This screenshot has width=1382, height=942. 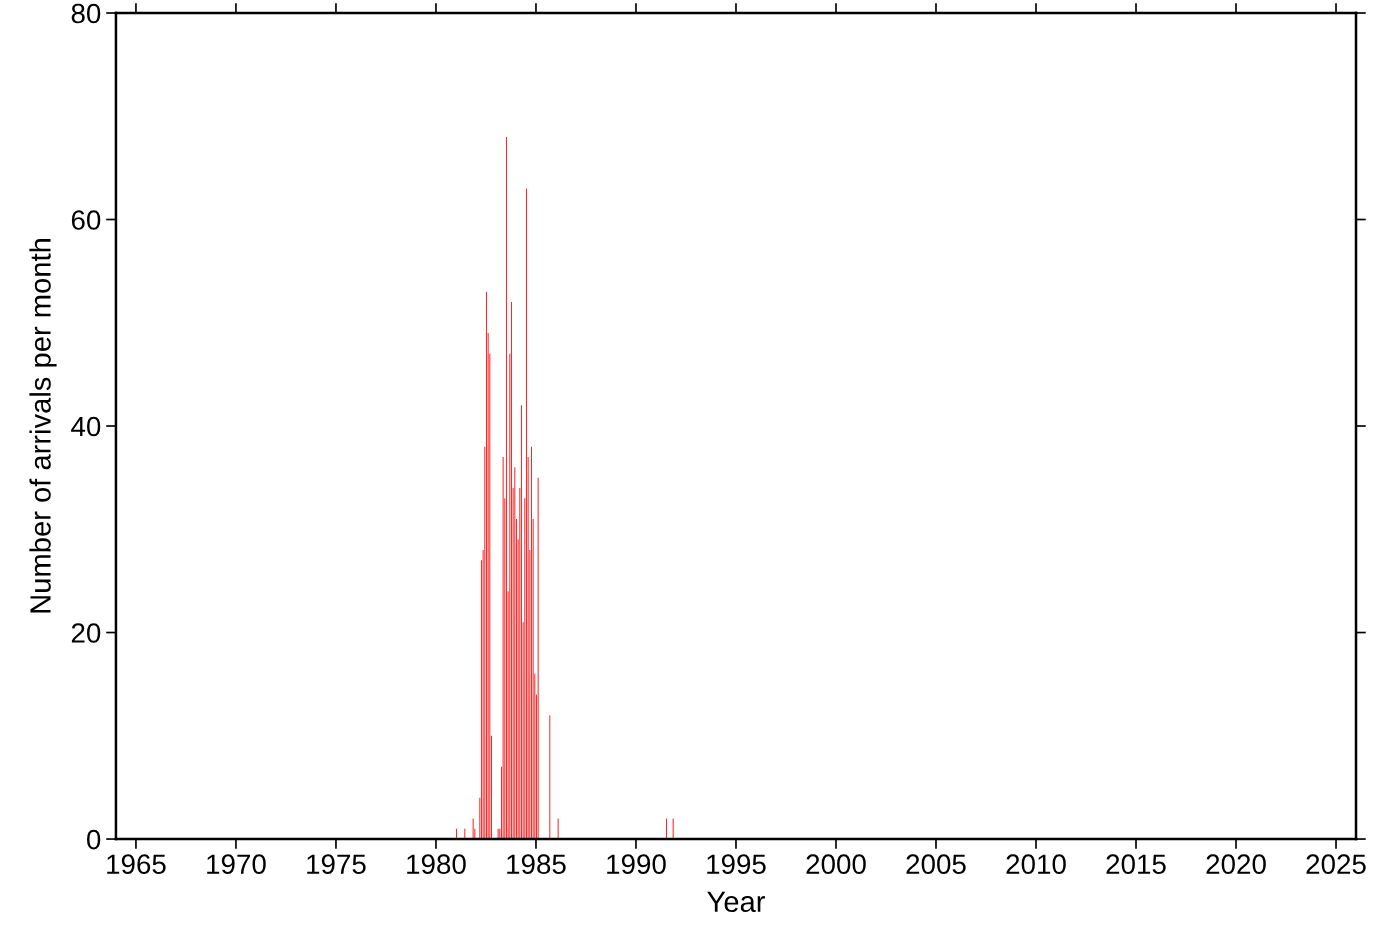 What do you see at coordinates (636, 864) in the screenshot?
I see `x-tick-label: 1990` at bounding box center [636, 864].